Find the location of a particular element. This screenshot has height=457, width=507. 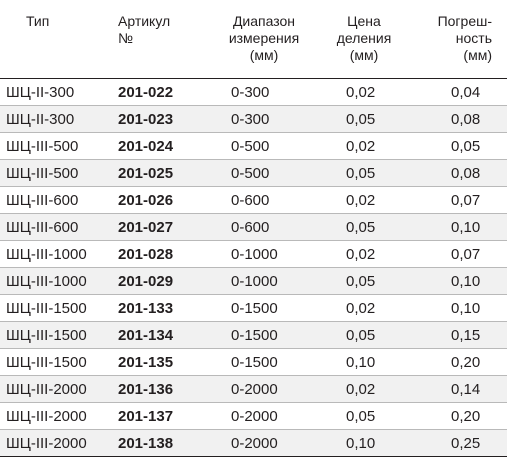

table-row: ШЦ-III-1000 201-029 0-1000 0,05 0,10 is located at coordinates (253, 281).